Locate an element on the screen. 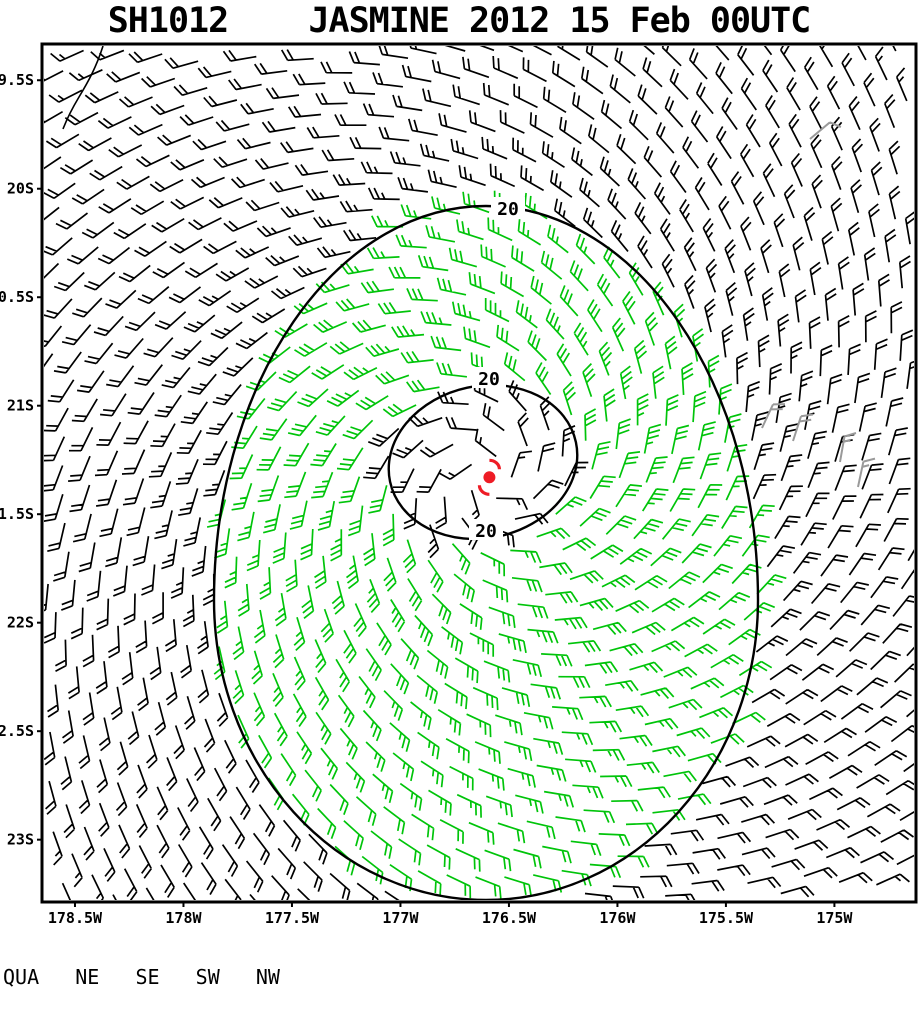 This screenshot has height=1014, width=918. lat-tick-label: 23S is located at coordinates (20, 840).